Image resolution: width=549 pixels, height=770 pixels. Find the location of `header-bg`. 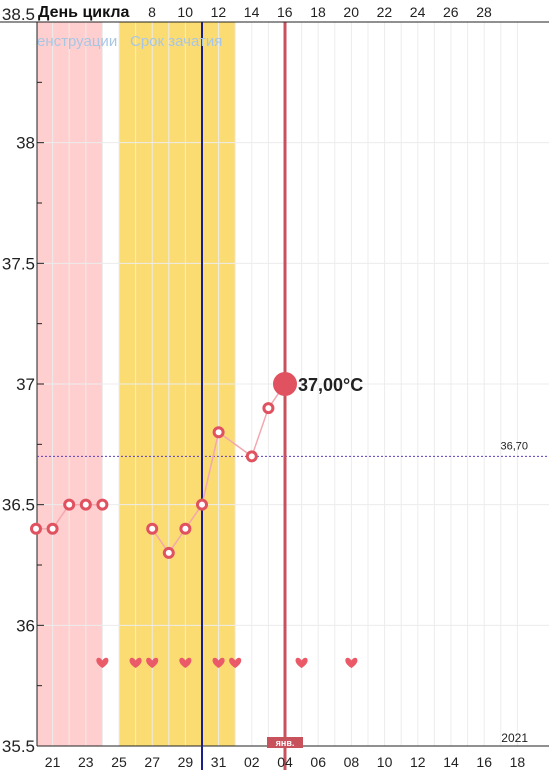

header-bg is located at coordinates (274, 11).